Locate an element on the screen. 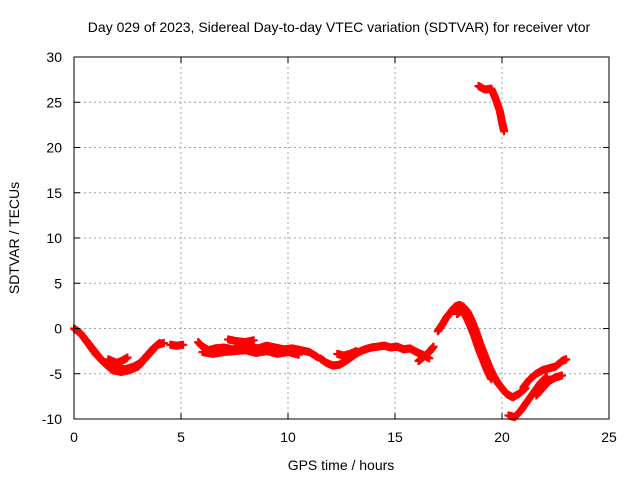 This screenshot has width=640, height=480. y-tick-label: 0 is located at coordinates (58, 329).